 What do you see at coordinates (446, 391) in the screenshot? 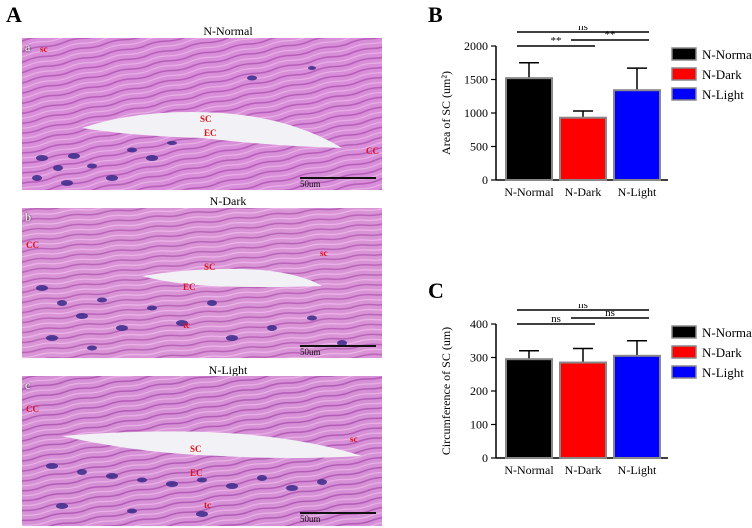
I see `y-axis-label: Circumference of SC (um)` at bounding box center [446, 391].